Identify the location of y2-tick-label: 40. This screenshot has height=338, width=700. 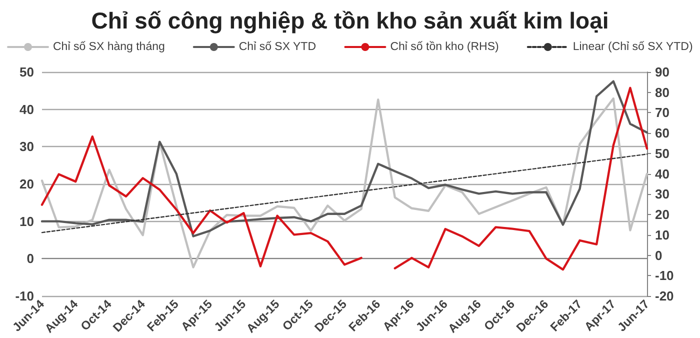
(662, 174).